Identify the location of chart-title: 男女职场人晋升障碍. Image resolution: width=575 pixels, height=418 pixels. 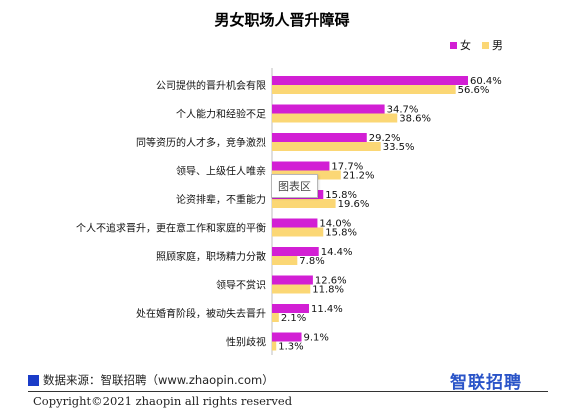
(281, 20).